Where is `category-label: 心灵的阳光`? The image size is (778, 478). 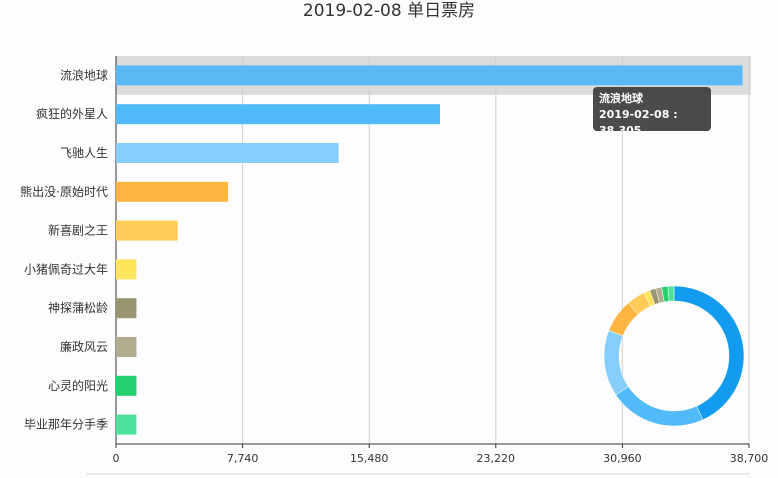
category-label: 心灵的阳光 is located at coordinates (78, 385).